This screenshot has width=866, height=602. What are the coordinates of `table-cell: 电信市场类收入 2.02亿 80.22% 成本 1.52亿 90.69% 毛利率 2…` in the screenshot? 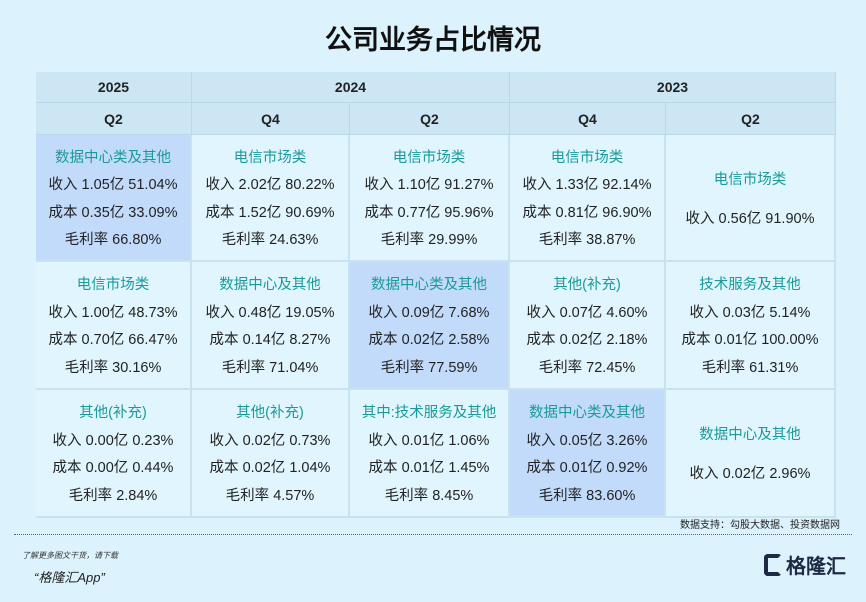 It's located at (271, 198).